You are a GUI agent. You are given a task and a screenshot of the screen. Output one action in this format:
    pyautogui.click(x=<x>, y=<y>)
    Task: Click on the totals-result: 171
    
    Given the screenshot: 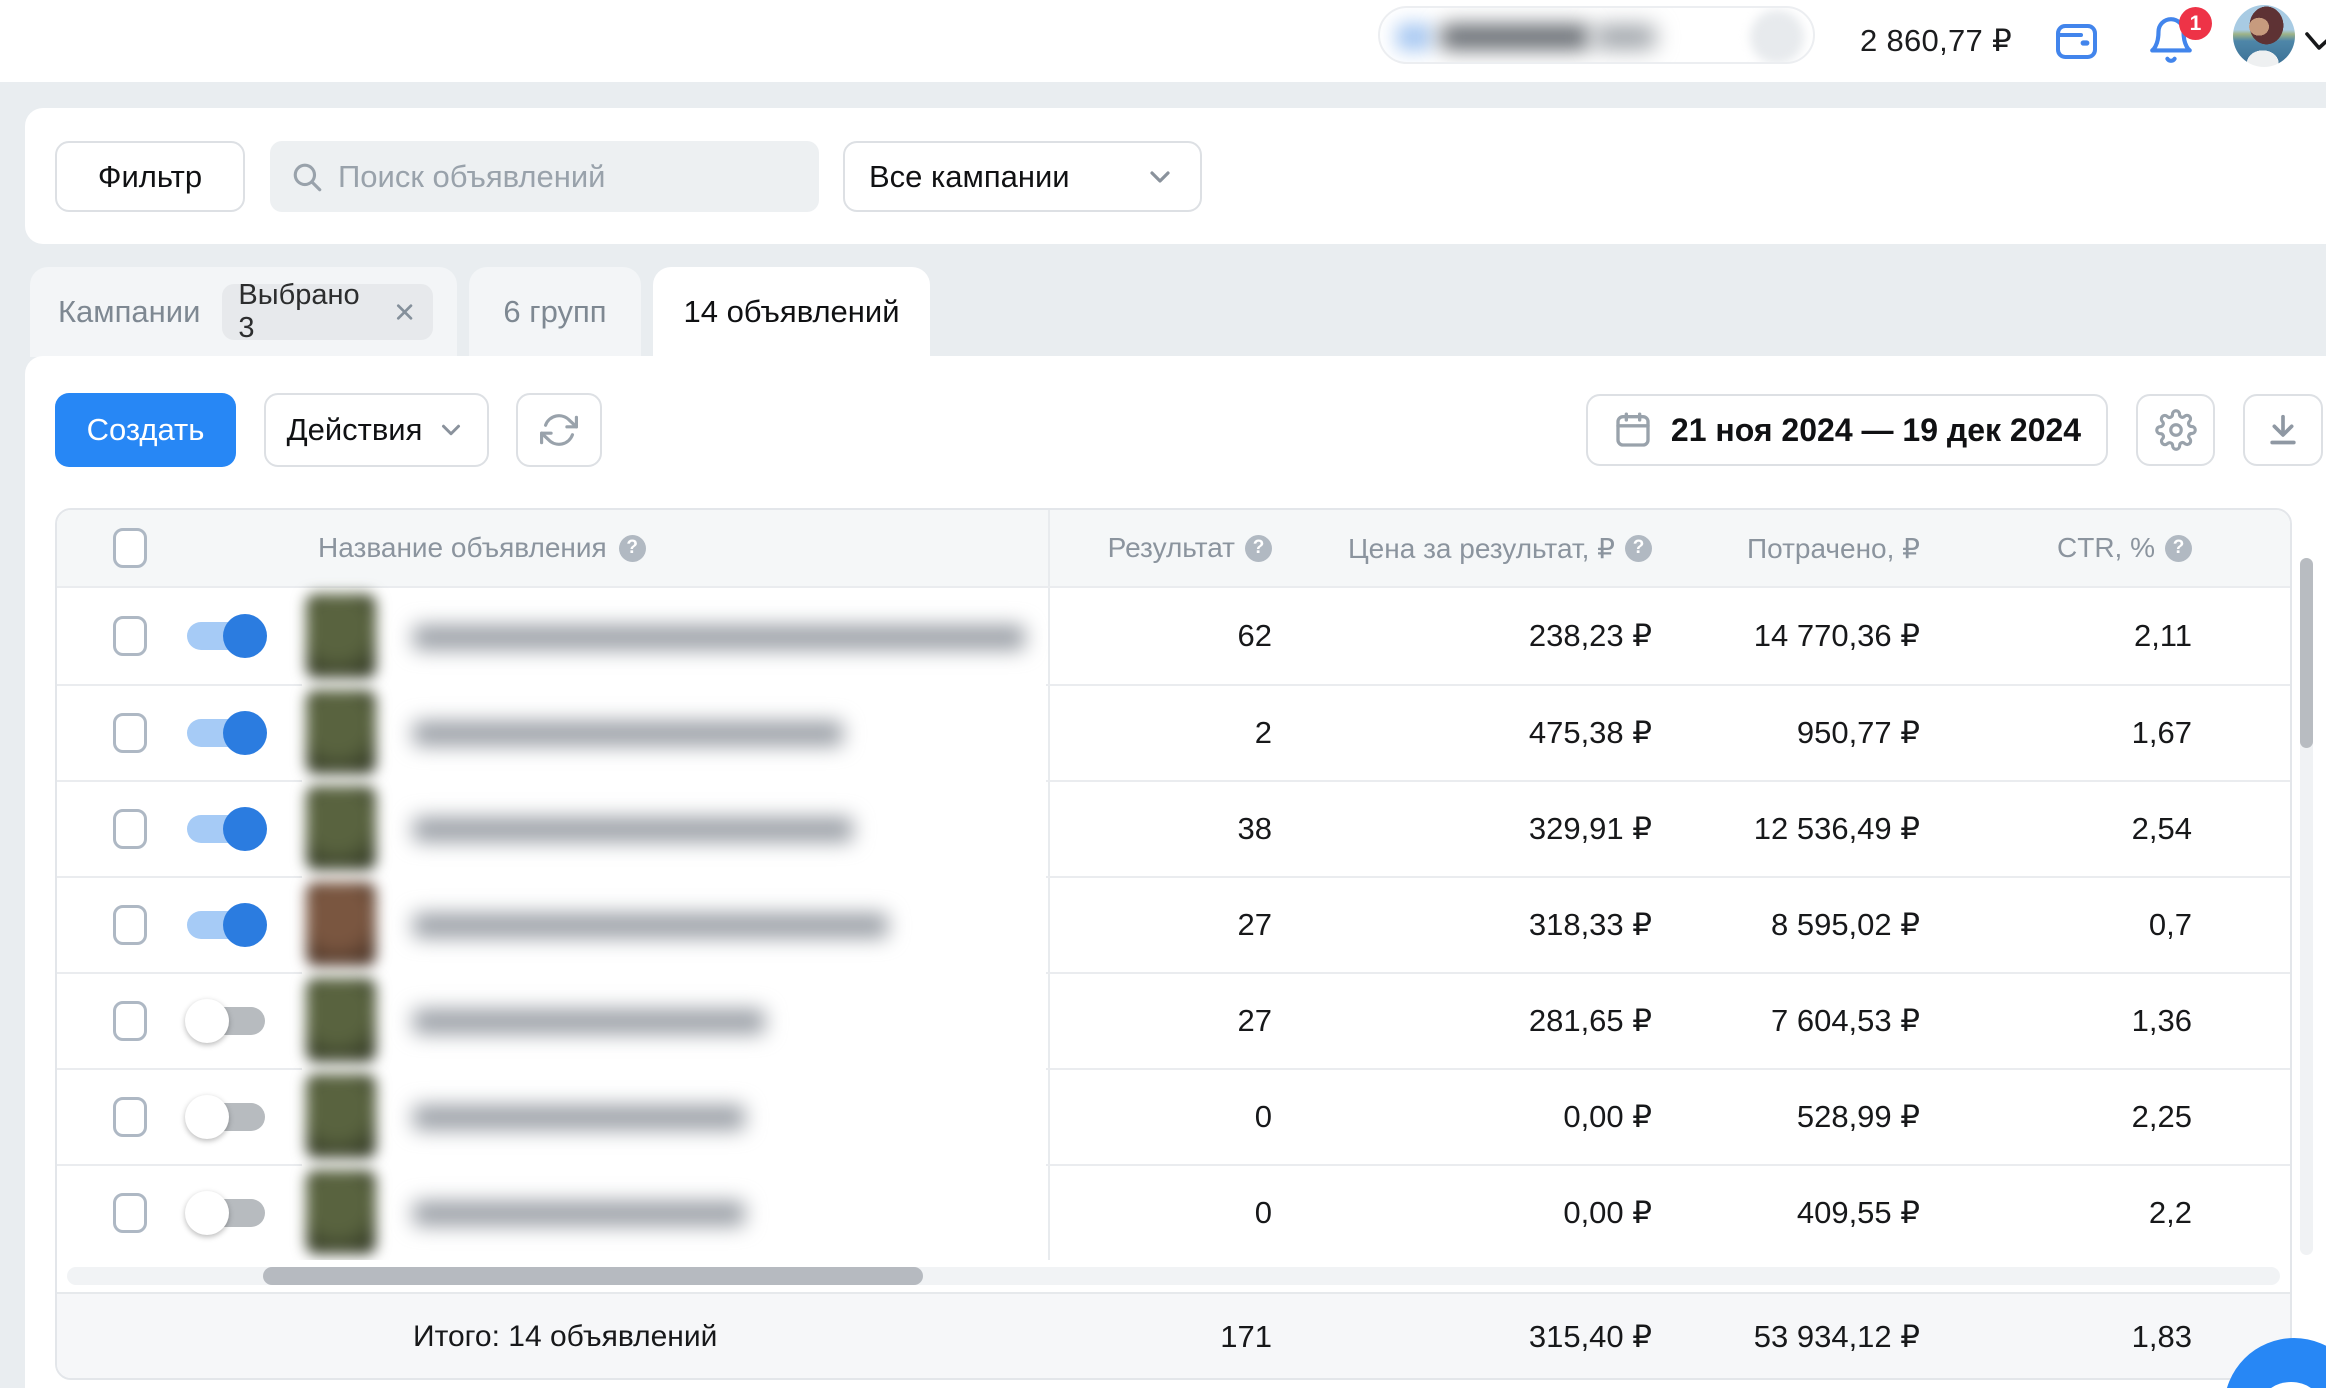 What is the action you would take?
    pyautogui.click(x=1246, y=1336)
    